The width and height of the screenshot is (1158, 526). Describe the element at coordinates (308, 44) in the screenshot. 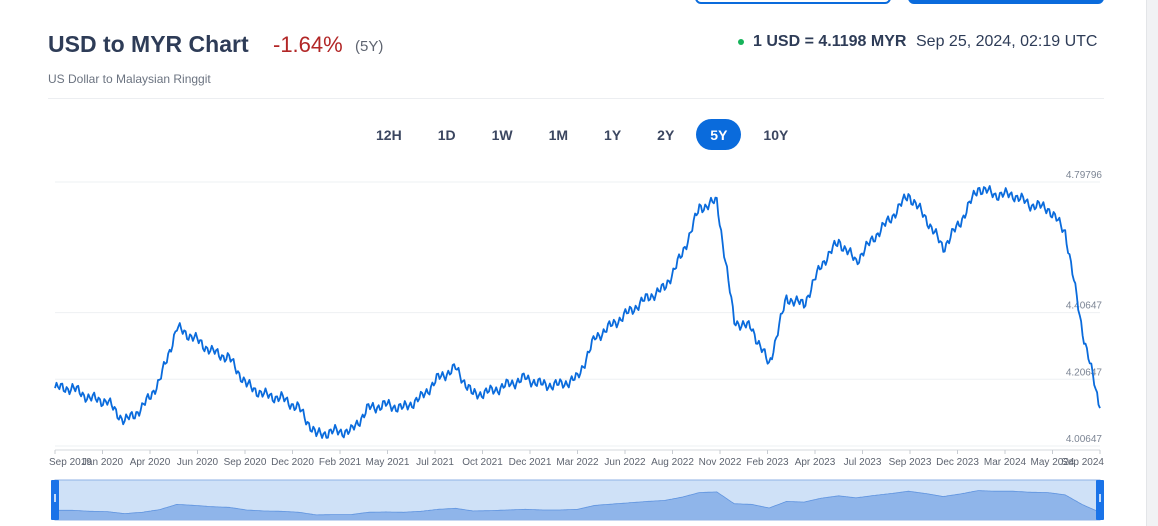

I see `change-percent: -1.64%` at that location.